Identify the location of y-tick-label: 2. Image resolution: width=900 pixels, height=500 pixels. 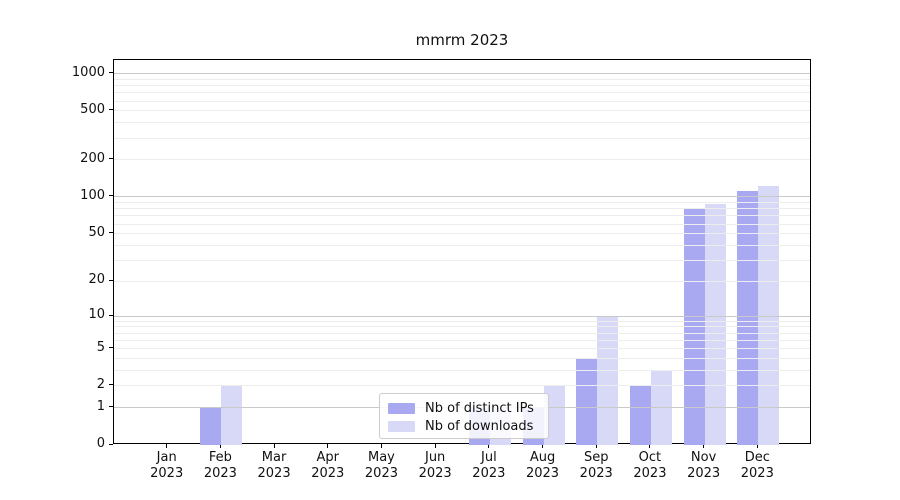
(100, 384).